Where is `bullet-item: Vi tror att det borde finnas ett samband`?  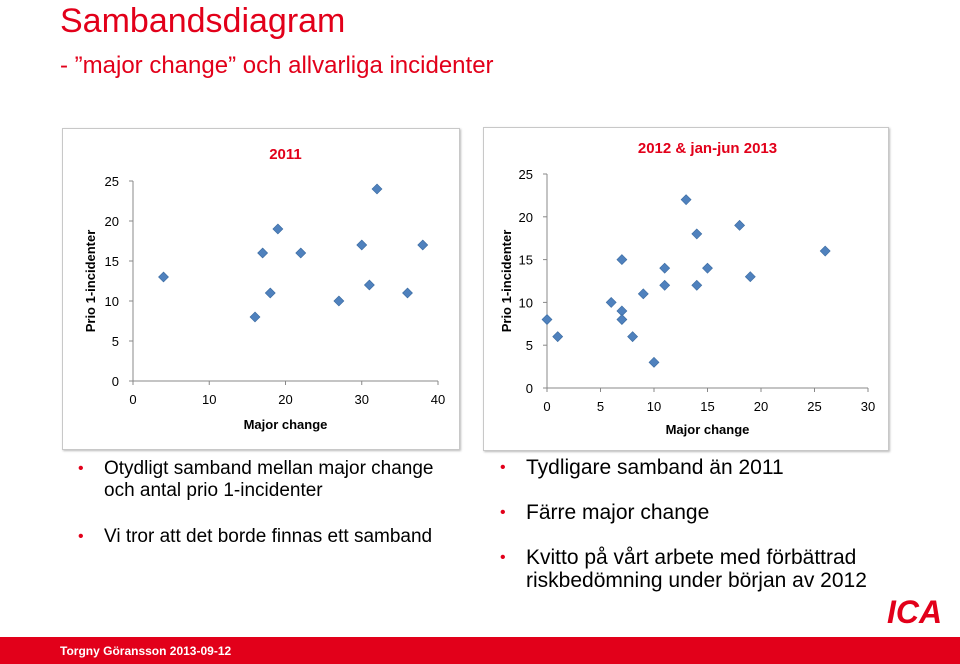
bullet-item: Vi tror att det borde finnas ett samband is located at coordinates (268, 537).